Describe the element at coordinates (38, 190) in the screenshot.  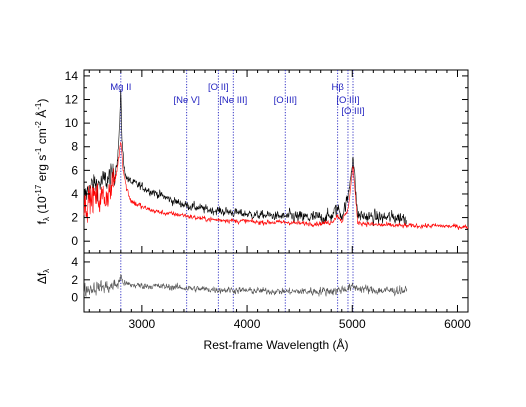
I see `axis-label-part: -17` at that location.